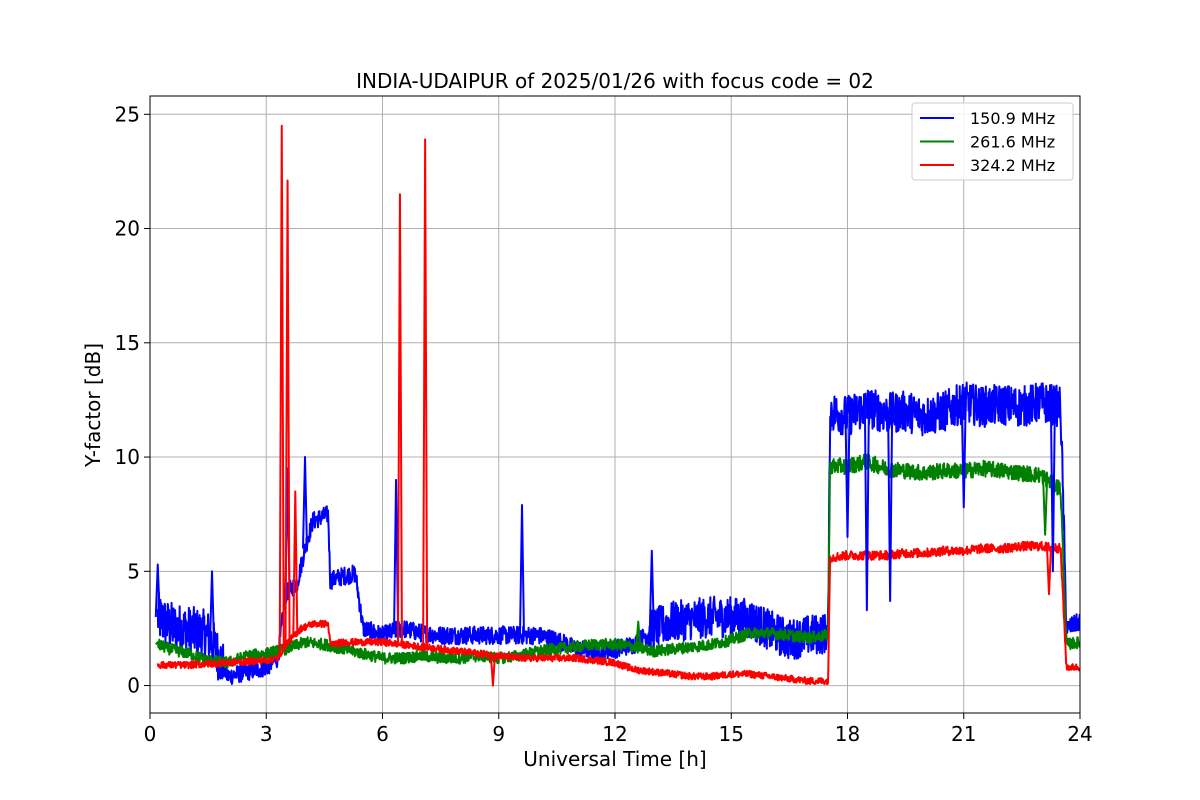  What do you see at coordinates (93, 405) in the screenshot?
I see `y-axis-label: Y-factor [dB]` at bounding box center [93, 405].